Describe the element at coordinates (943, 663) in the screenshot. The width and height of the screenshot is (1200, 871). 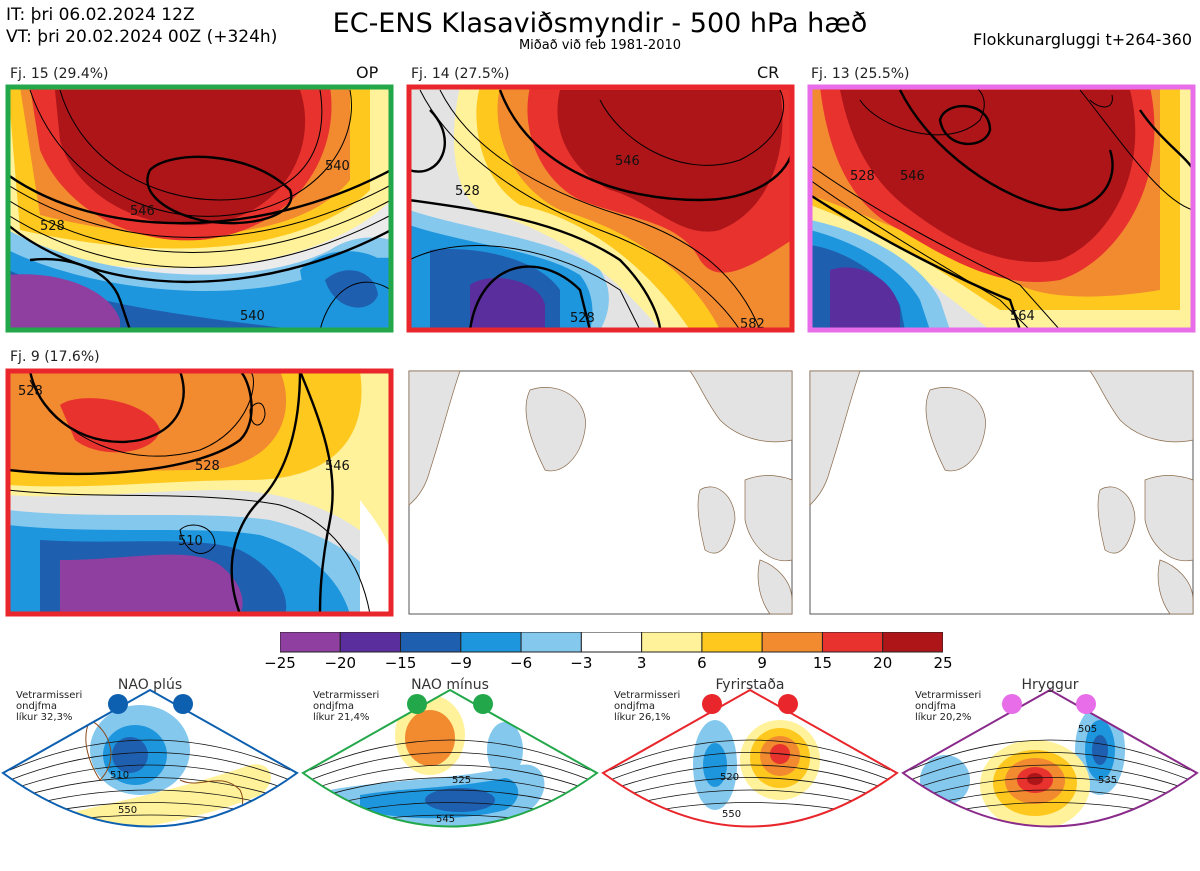
I see `colorbar-tick-label: 25` at that location.